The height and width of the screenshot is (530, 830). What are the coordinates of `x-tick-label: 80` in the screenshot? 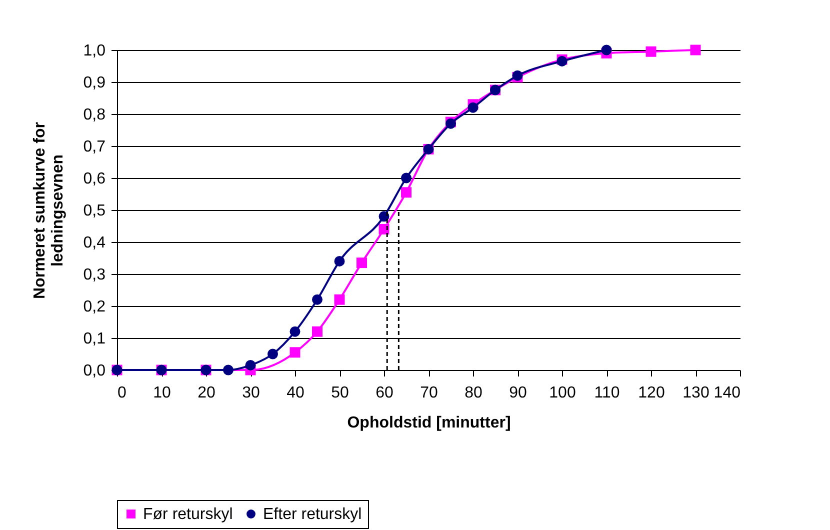 It's located at (473, 393).